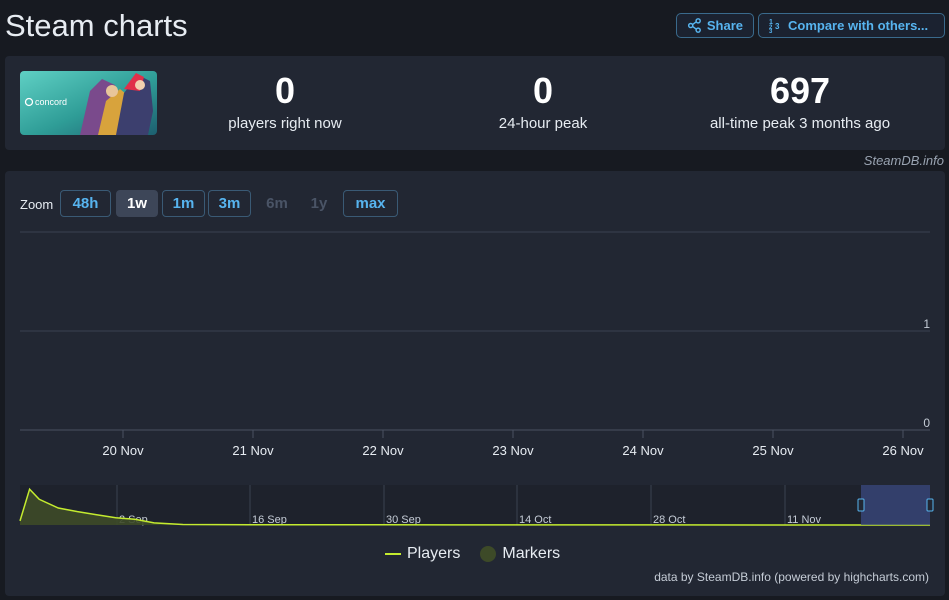 The height and width of the screenshot is (600, 949). Describe the element at coordinates (319, 203) in the screenshot. I see `zoom-1y-button: 1y` at that location.